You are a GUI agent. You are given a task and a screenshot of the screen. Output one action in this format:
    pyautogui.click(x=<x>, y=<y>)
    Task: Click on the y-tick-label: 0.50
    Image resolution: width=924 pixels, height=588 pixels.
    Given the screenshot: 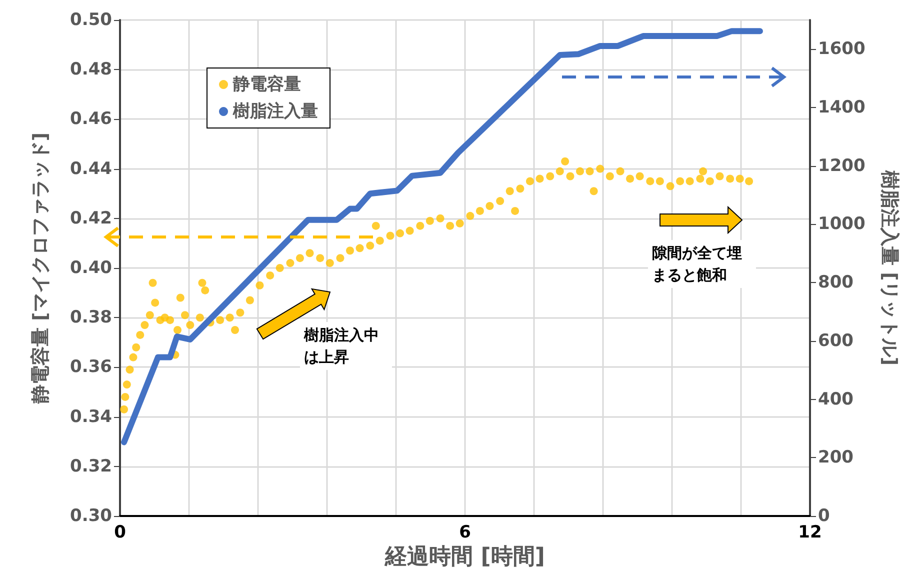 What is the action you would take?
    pyautogui.click(x=91, y=20)
    